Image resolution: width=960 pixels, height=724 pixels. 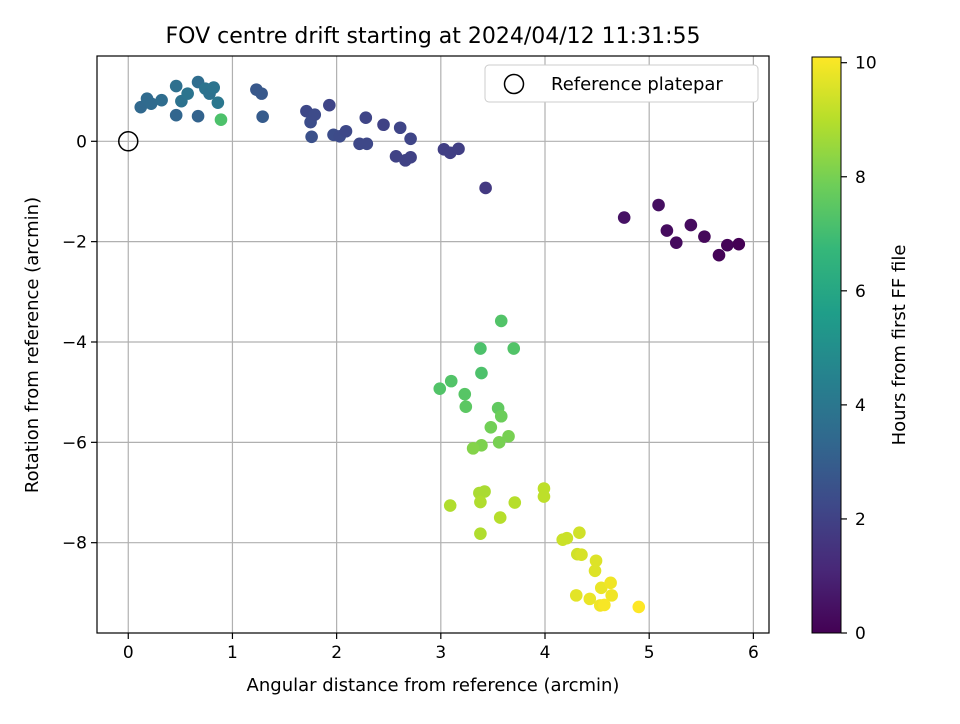 I want to click on x-tick-label: 4, so click(x=545, y=653).